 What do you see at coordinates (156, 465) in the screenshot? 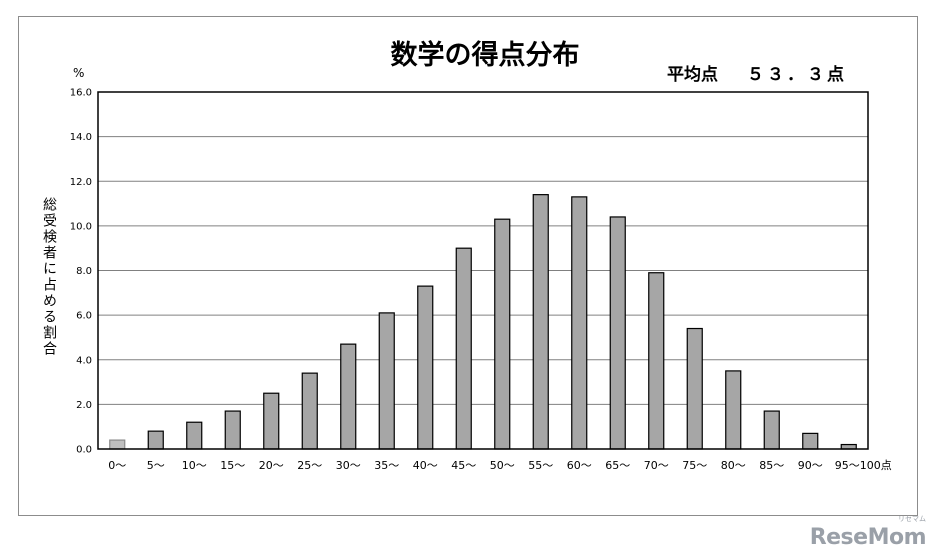
I see `x-tick-label: 5～` at bounding box center [156, 465].